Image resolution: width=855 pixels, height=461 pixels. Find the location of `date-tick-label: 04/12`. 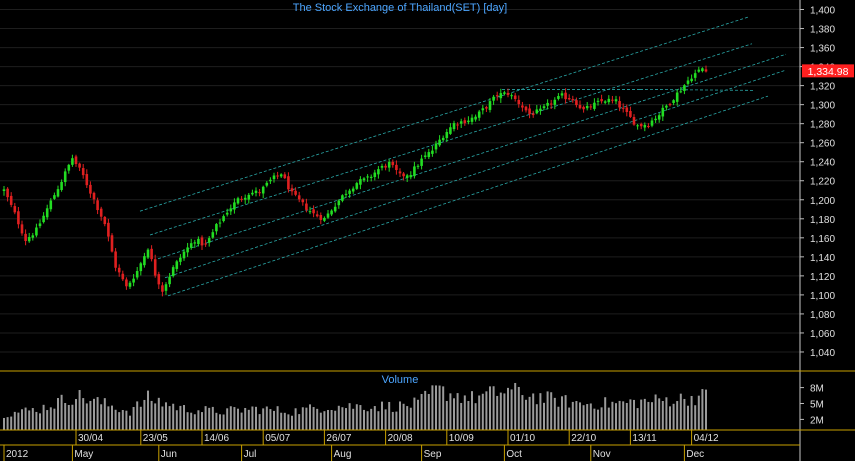

date-tick-label: 04/12 is located at coordinates (706, 438).